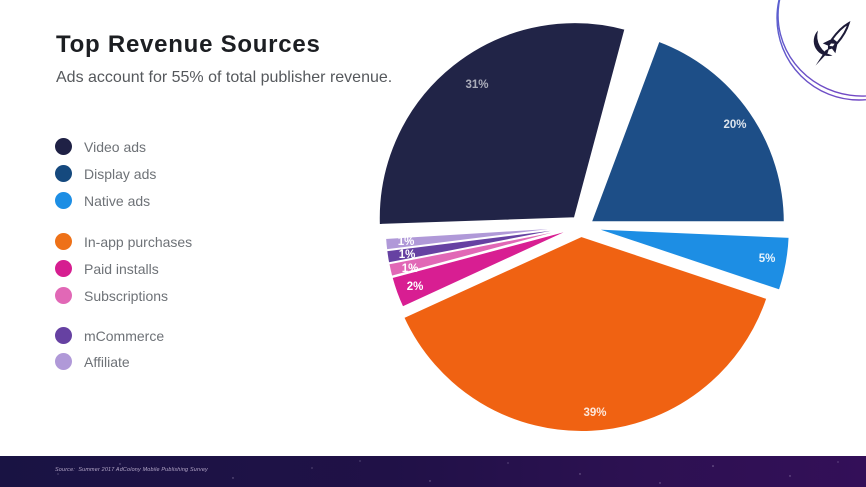 The image size is (866, 487). What do you see at coordinates (476, 85) in the screenshot?
I see `svg-text: 31%` at bounding box center [476, 85].